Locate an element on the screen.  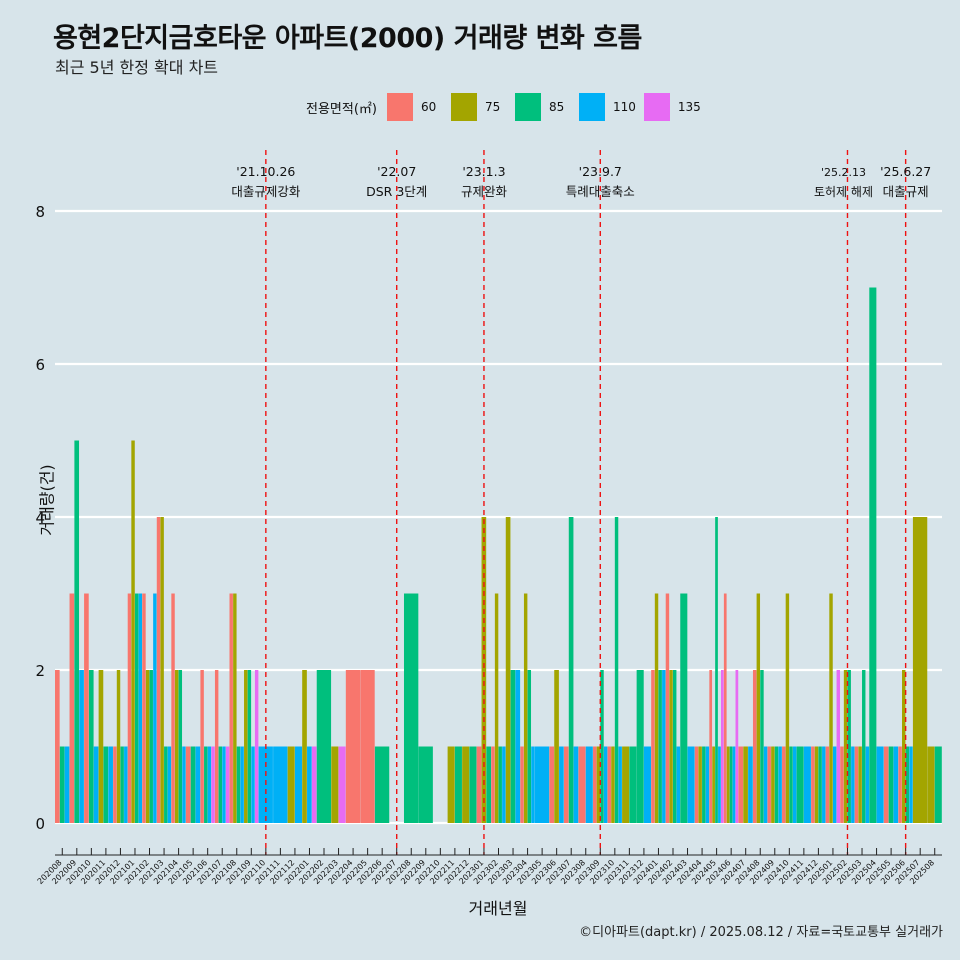
event-text-label: DSR 3단계 is located at coordinates (396, 191).